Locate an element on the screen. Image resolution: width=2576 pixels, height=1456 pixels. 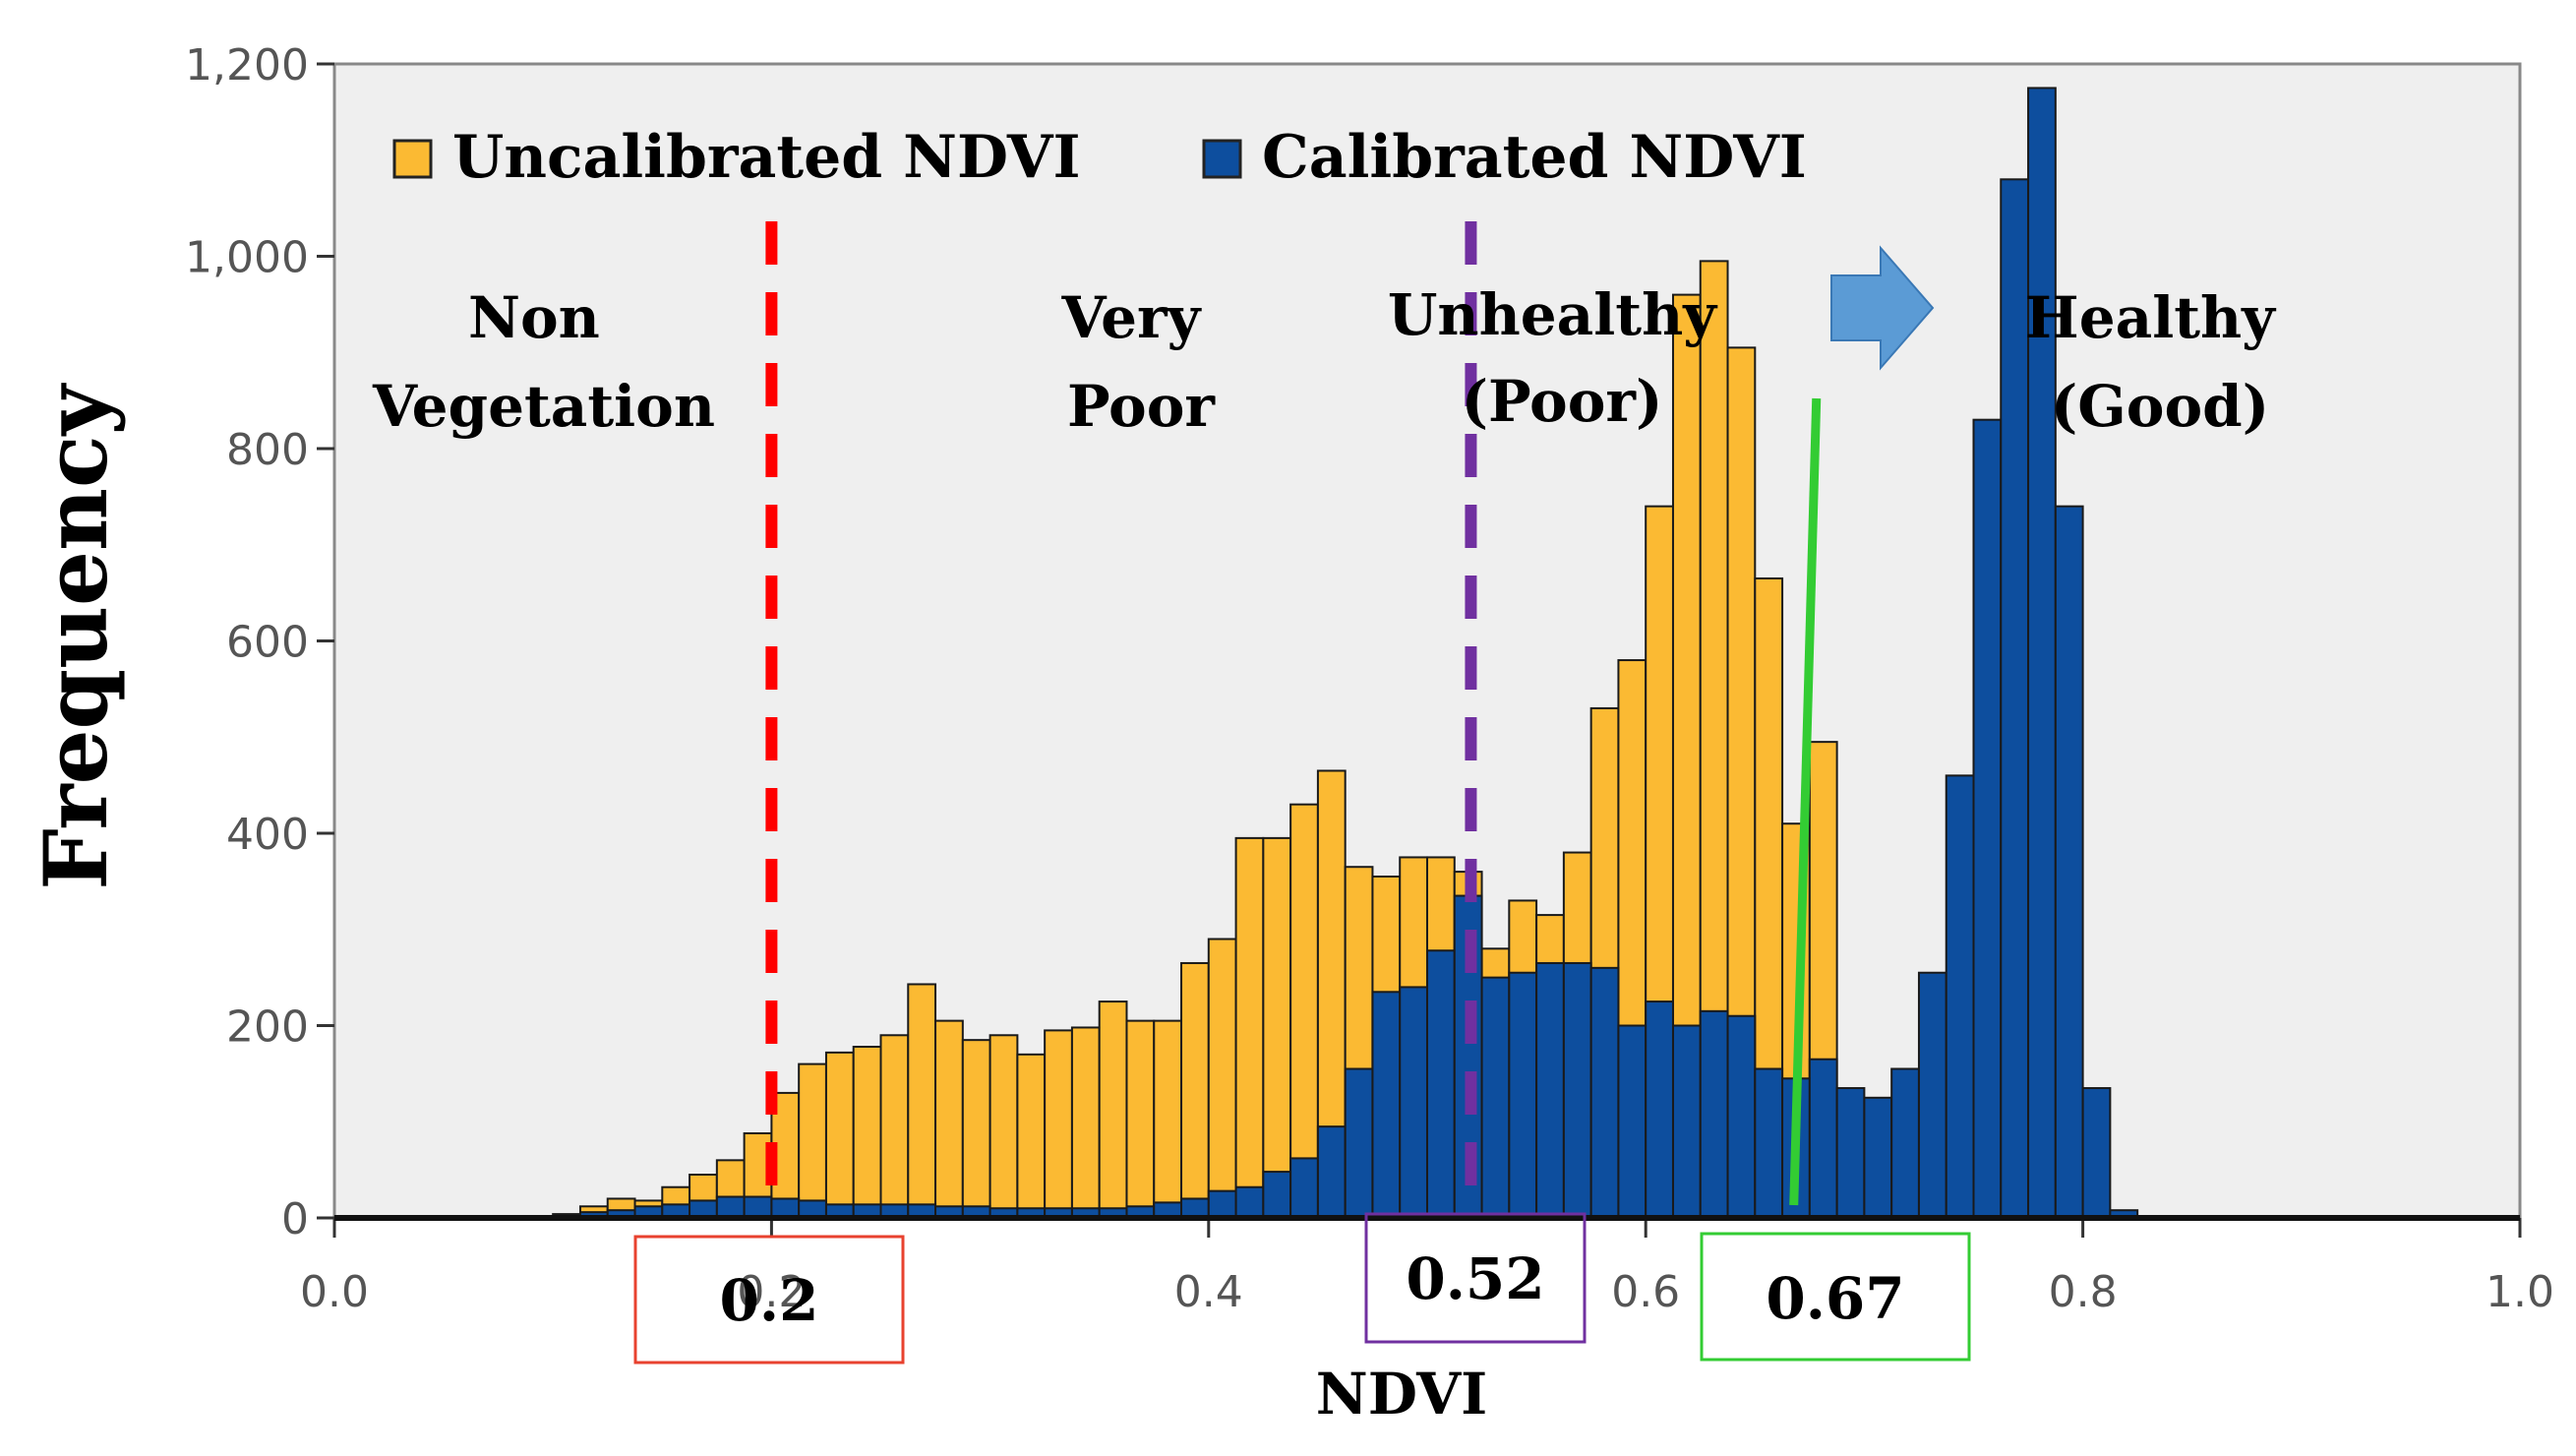
zone-label-line: (Poor) is located at coordinates (1562, 401).